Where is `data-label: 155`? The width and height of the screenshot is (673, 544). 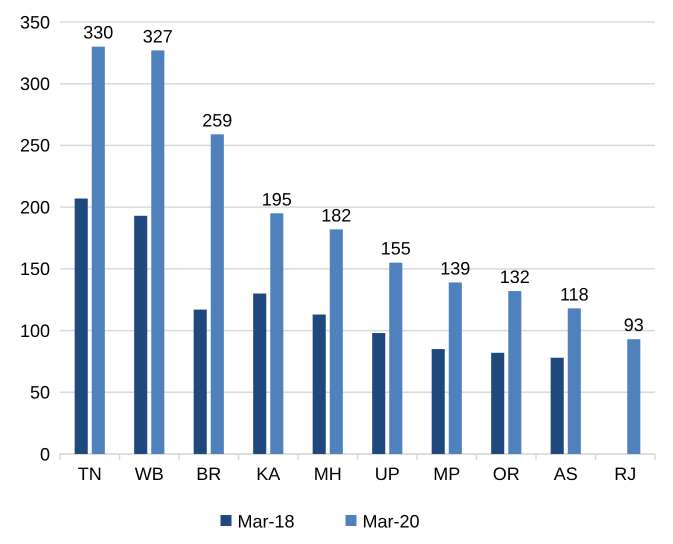 data-label: 155 is located at coordinates (395, 248).